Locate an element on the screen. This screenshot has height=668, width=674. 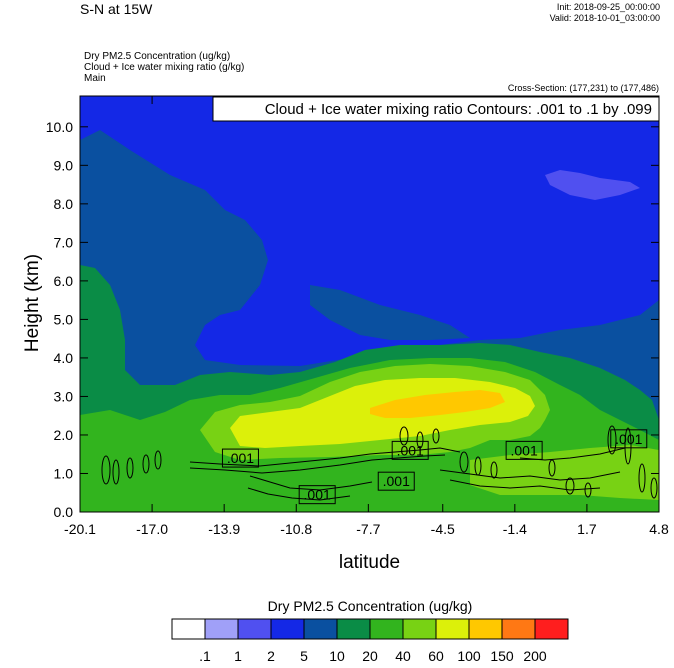
x-tick-label: -7.7 is located at coordinates (368, 529).